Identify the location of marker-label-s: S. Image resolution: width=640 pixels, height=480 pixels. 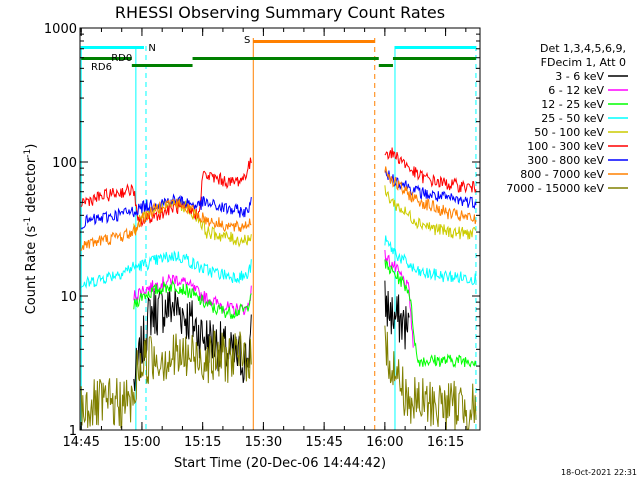
(247, 40).